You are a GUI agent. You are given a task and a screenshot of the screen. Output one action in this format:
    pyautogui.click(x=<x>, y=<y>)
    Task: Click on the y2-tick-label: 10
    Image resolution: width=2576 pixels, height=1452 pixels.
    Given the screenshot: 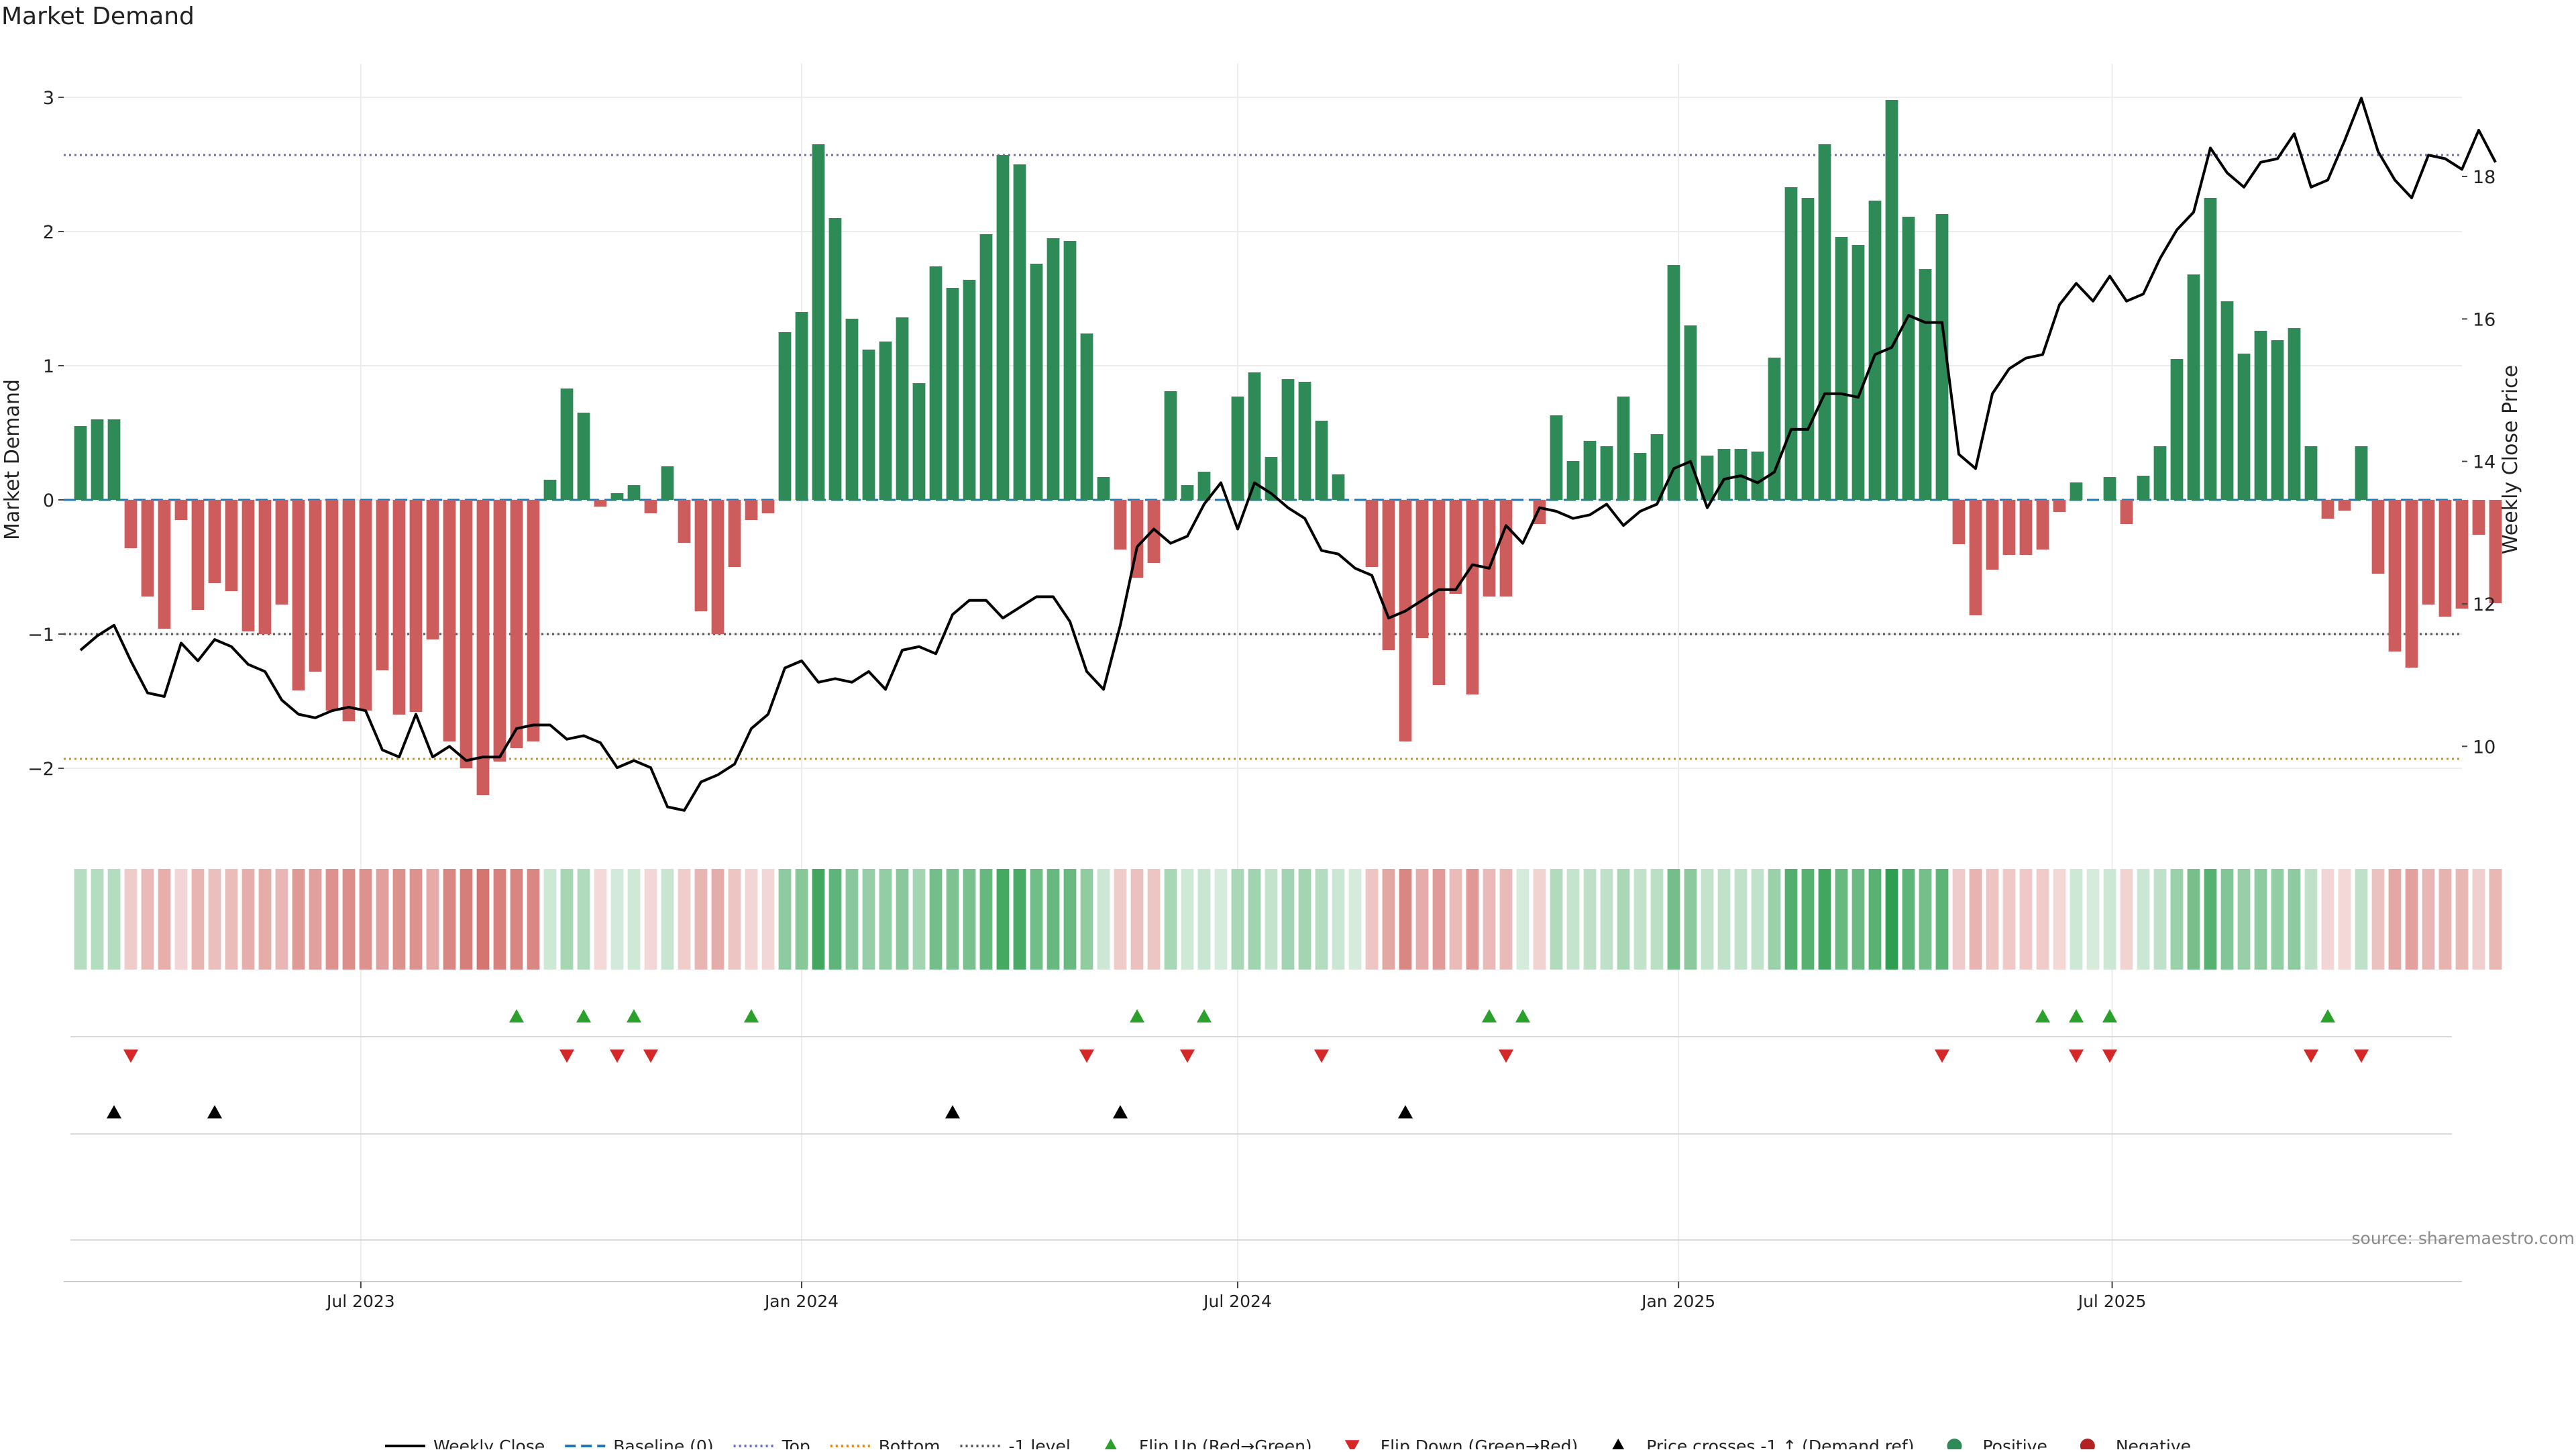 What is the action you would take?
    pyautogui.click(x=2484, y=747)
    